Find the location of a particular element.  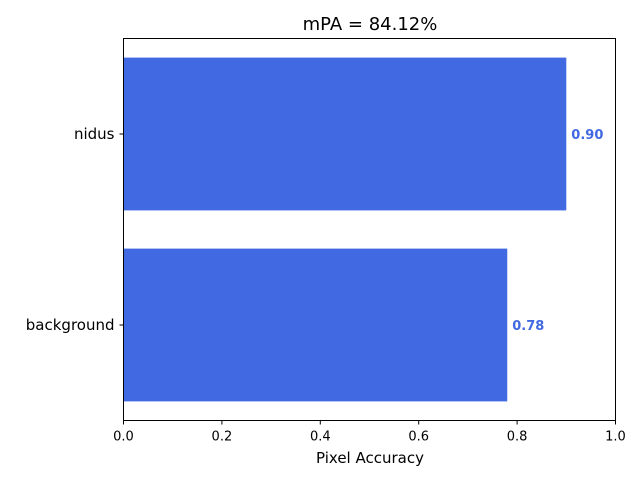

x-axis: 0.0 0.2 0.4 0.6 0.8 1.0 is located at coordinates (369, 432).